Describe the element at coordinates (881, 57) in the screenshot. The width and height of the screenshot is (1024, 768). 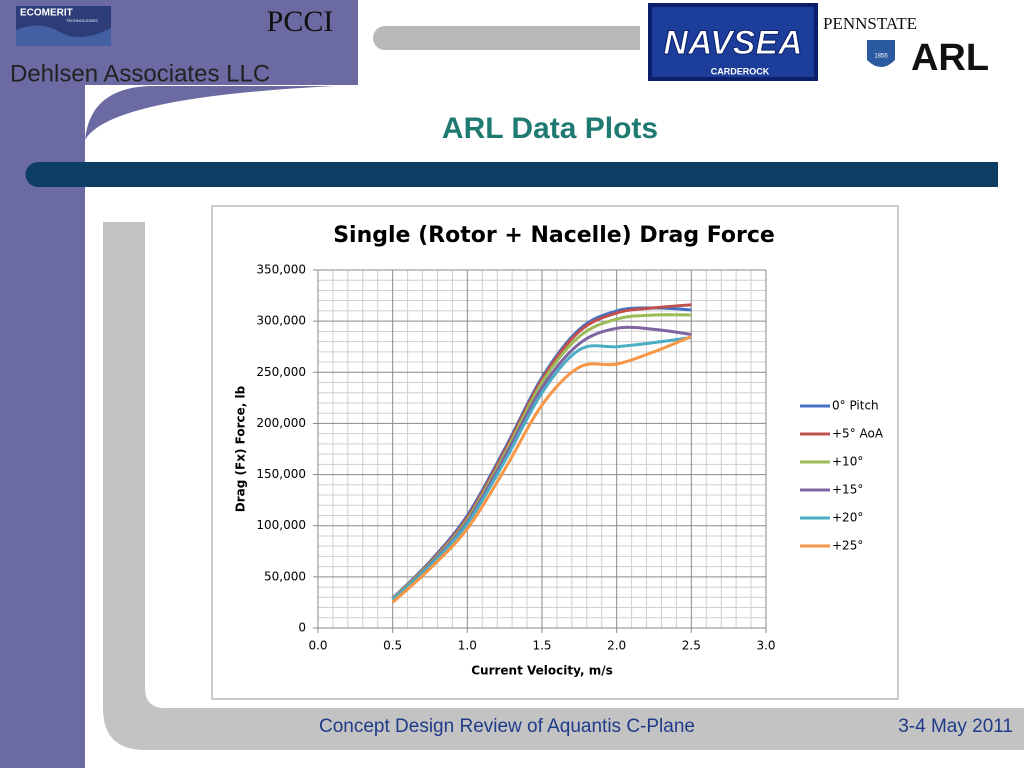
I see `logo-text: 1855` at that location.